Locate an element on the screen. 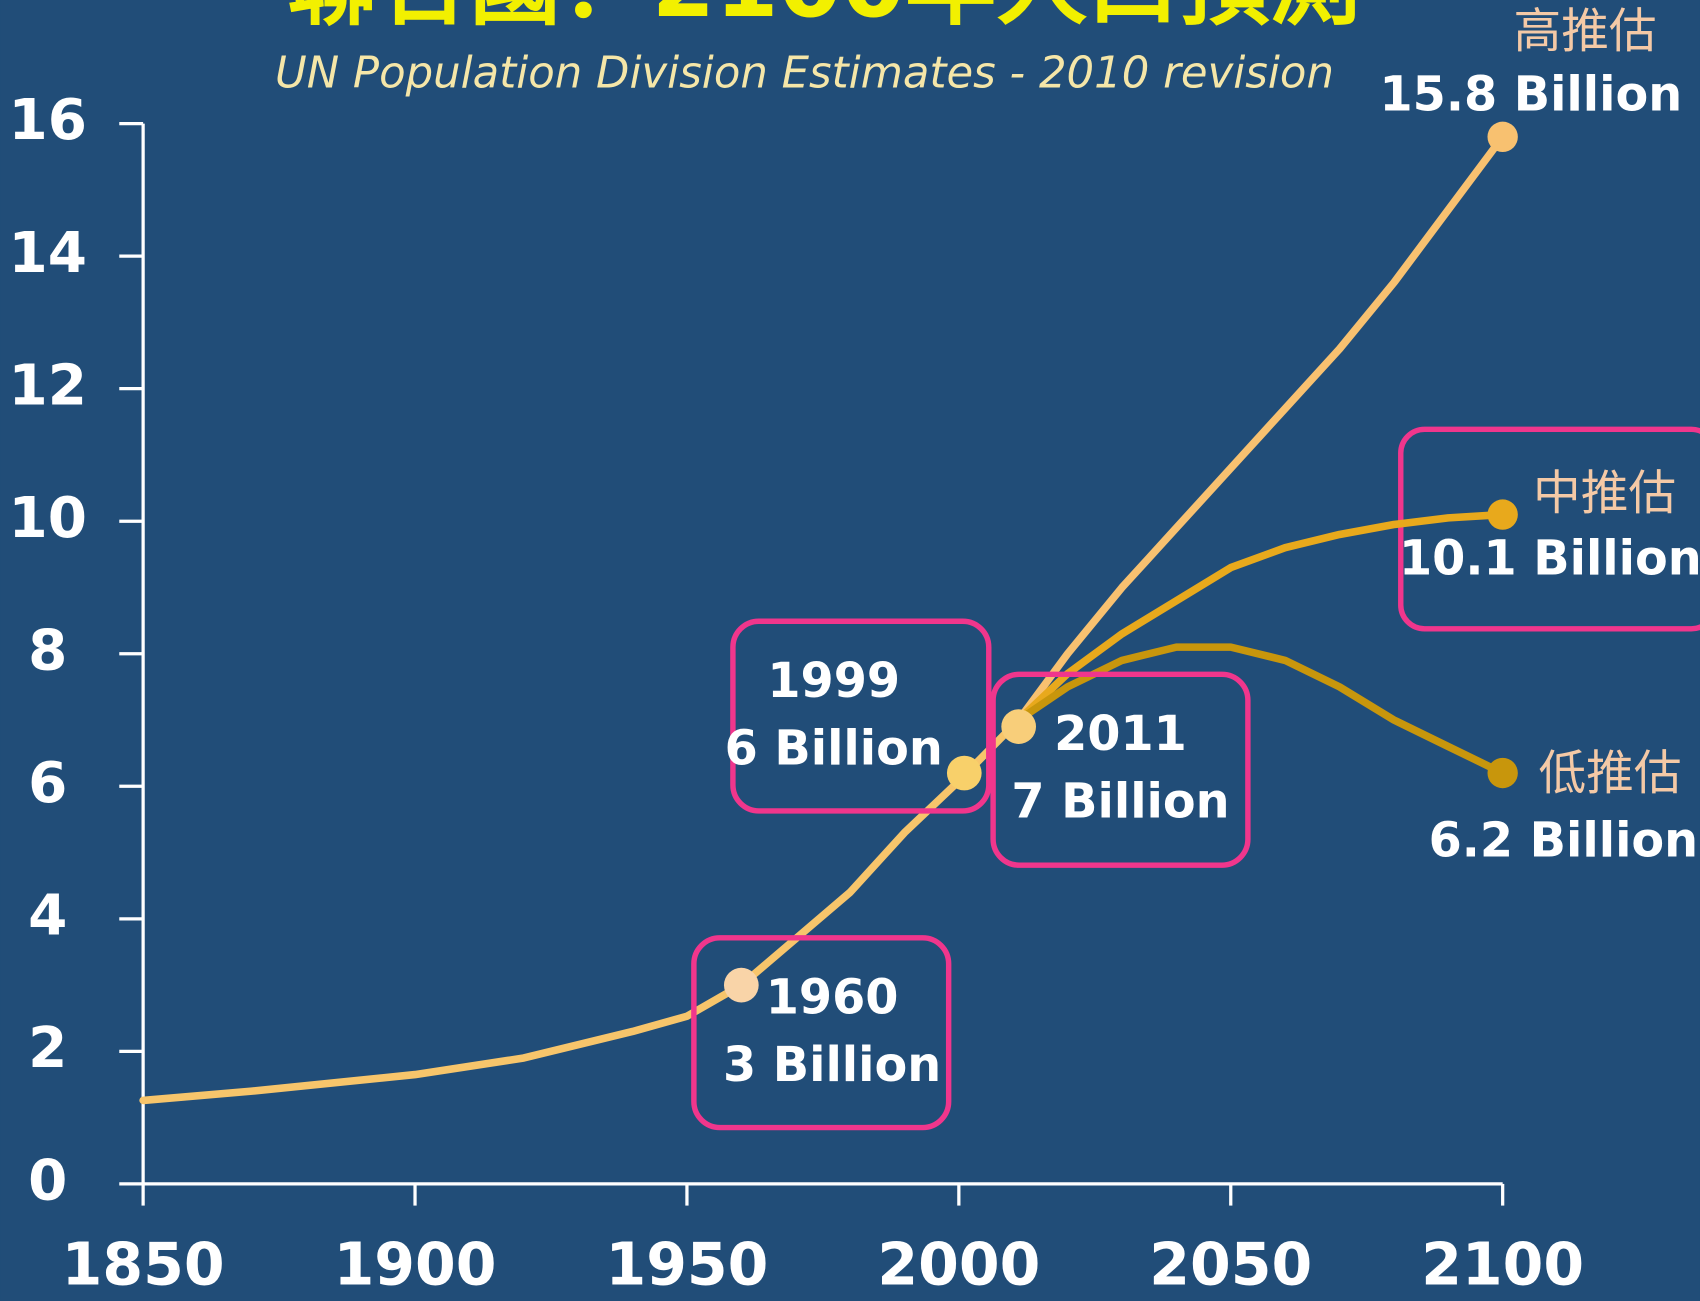 The image size is (1700, 1301). series-end-label: 6.2 Billion is located at coordinates (1564, 840).